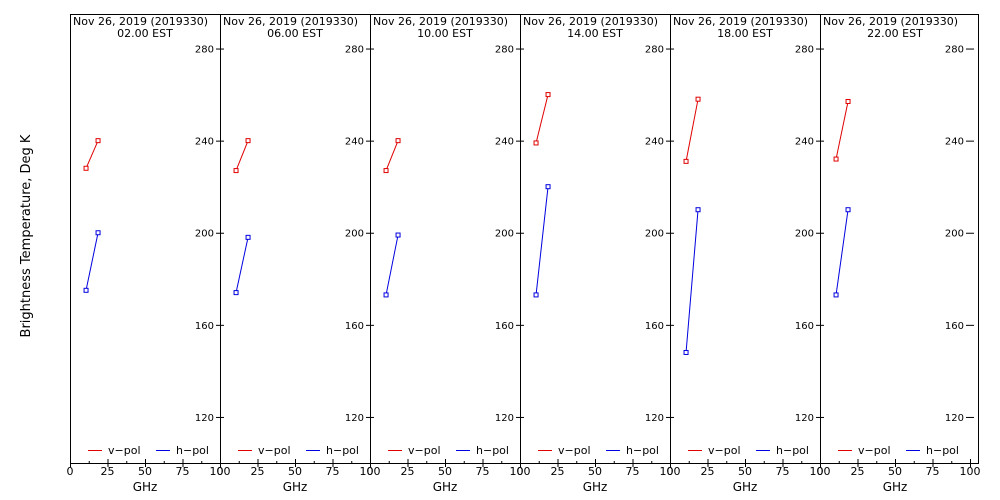  Describe the element at coordinates (899, 239) in the screenshot. I see `panel-frame` at that location.